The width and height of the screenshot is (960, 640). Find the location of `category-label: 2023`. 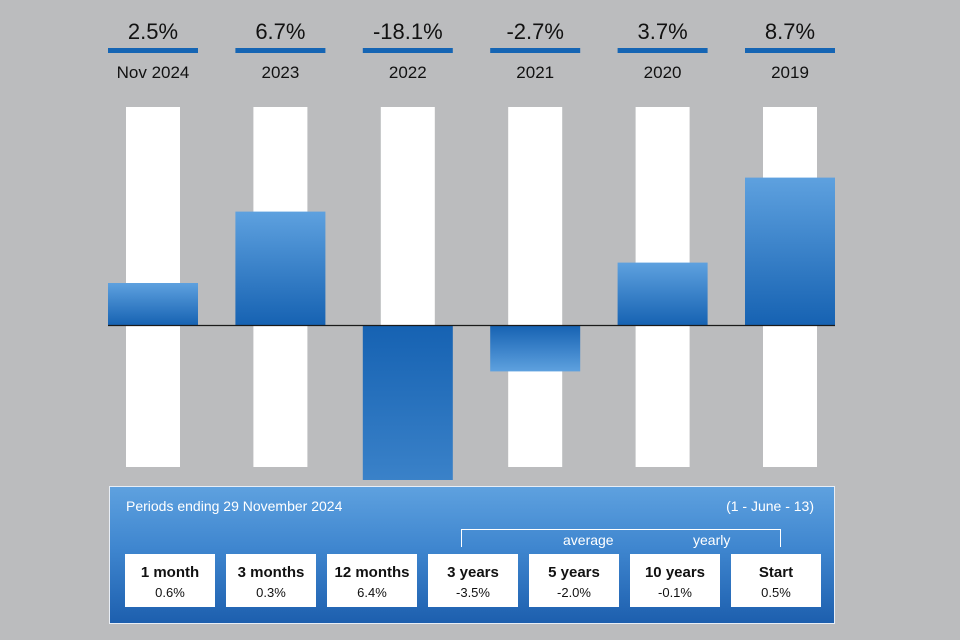

category-label: 2023 is located at coordinates (280, 72).